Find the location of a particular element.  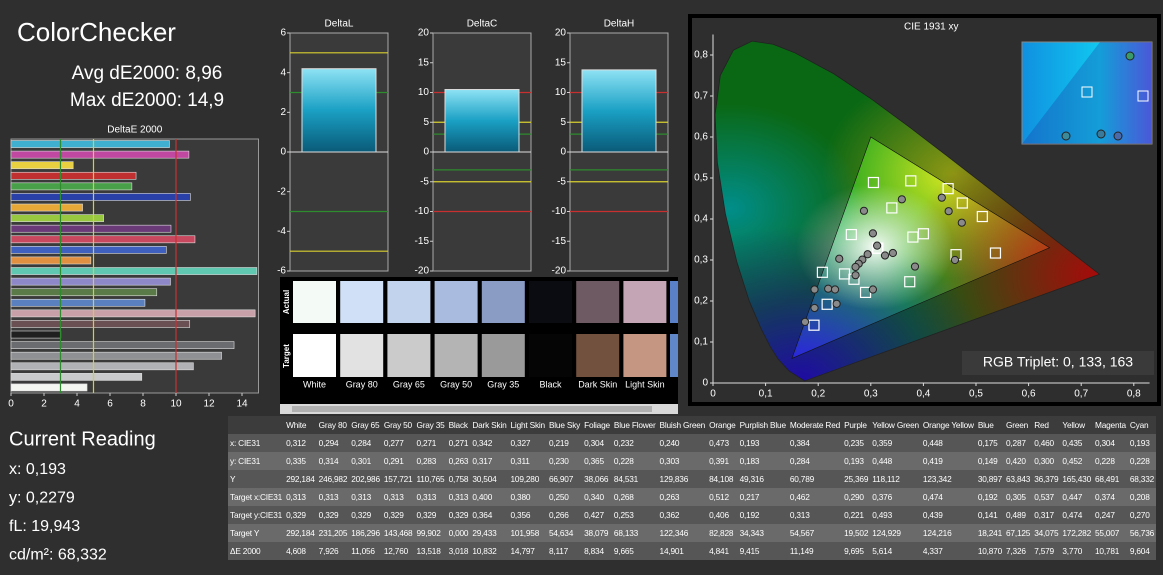

table-cell: 0,452 is located at coordinates (1072, 461).